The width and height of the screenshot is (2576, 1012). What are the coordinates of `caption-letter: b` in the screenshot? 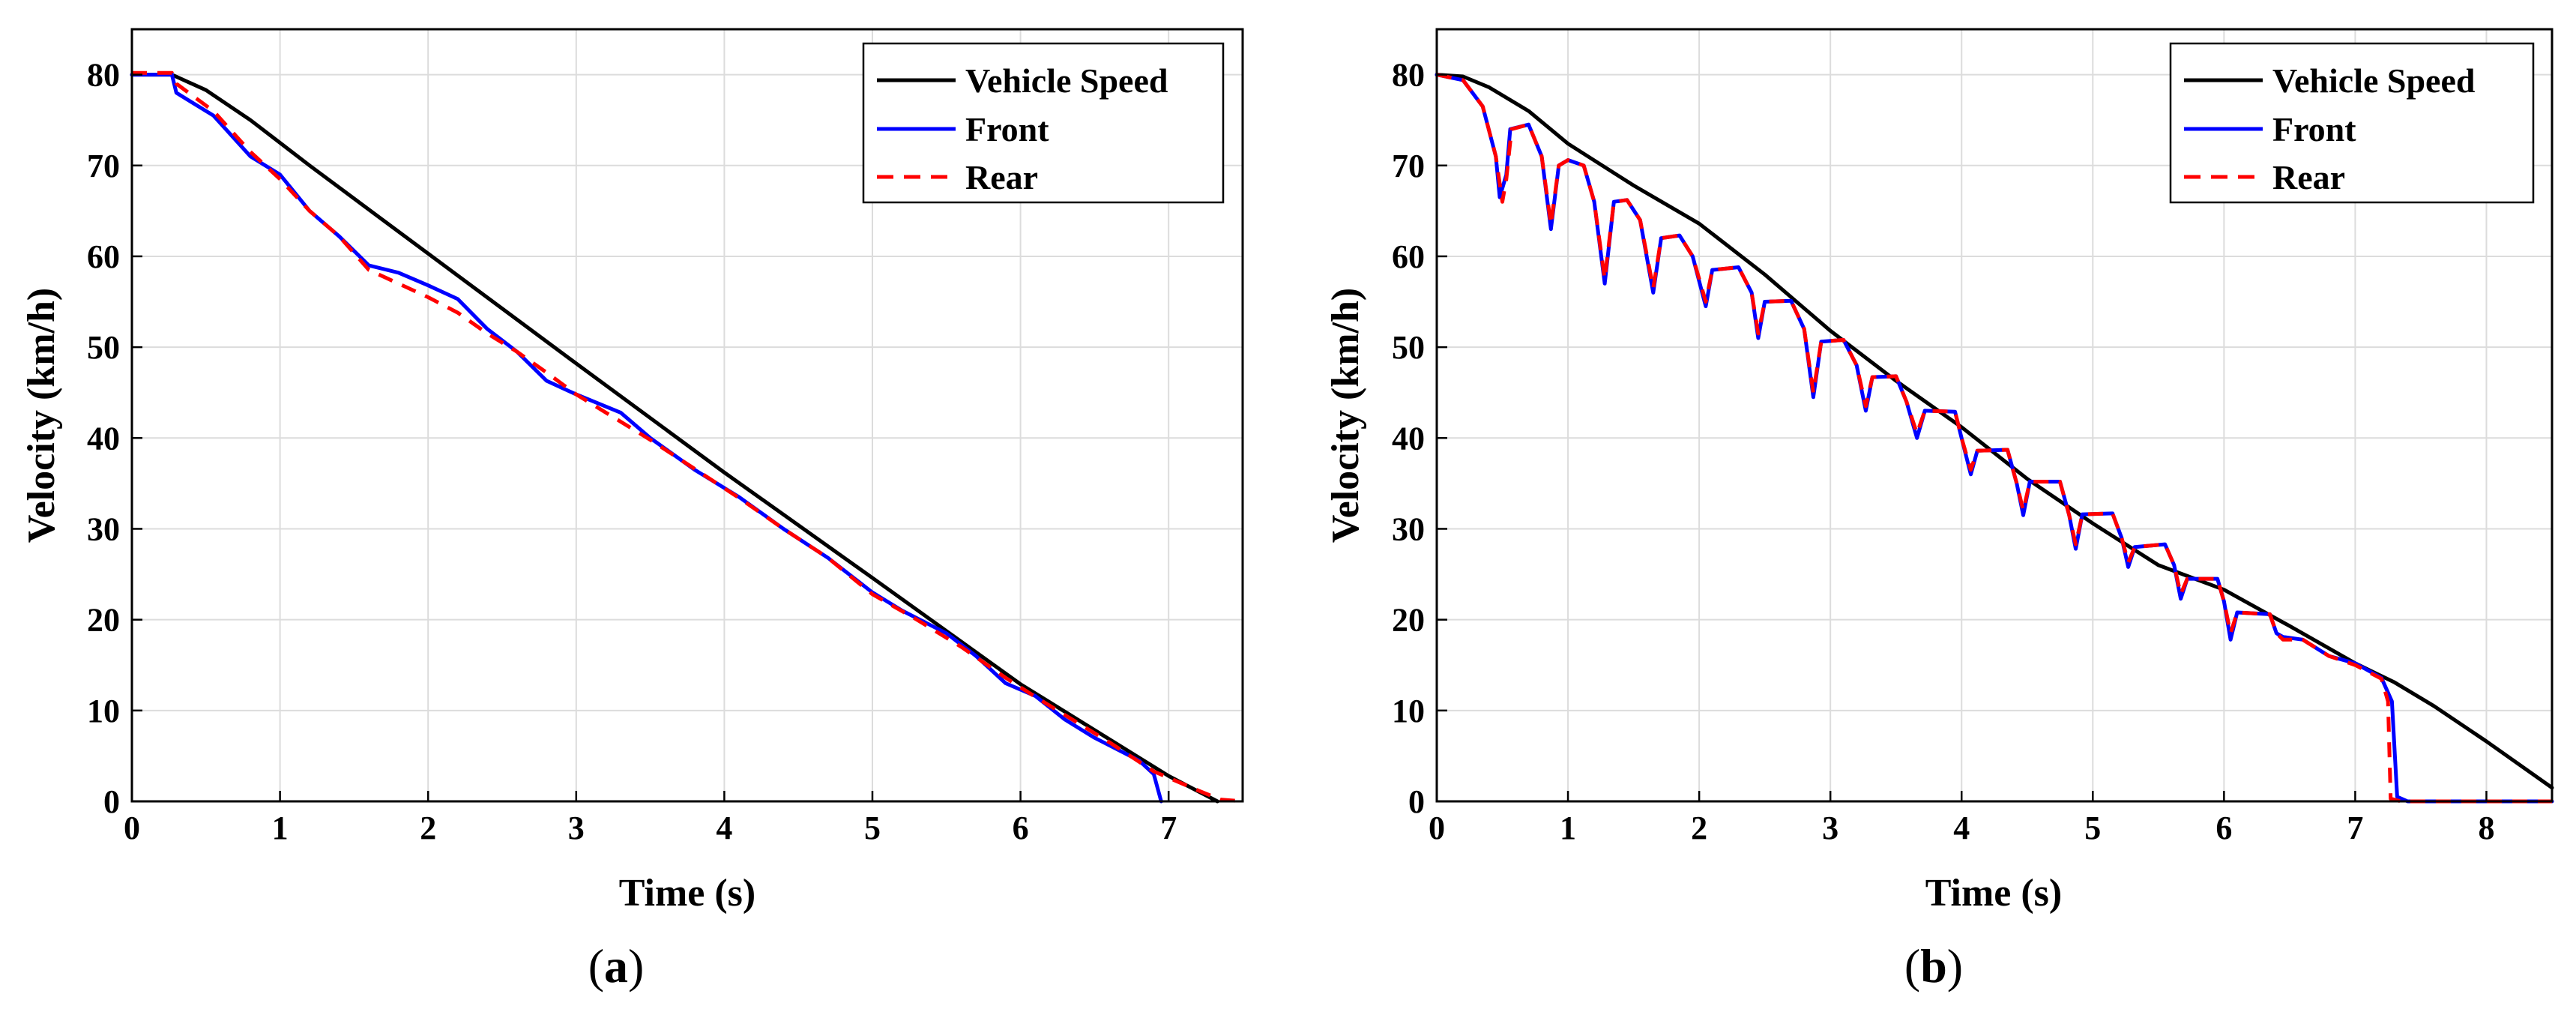 It's located at (1934, 966).